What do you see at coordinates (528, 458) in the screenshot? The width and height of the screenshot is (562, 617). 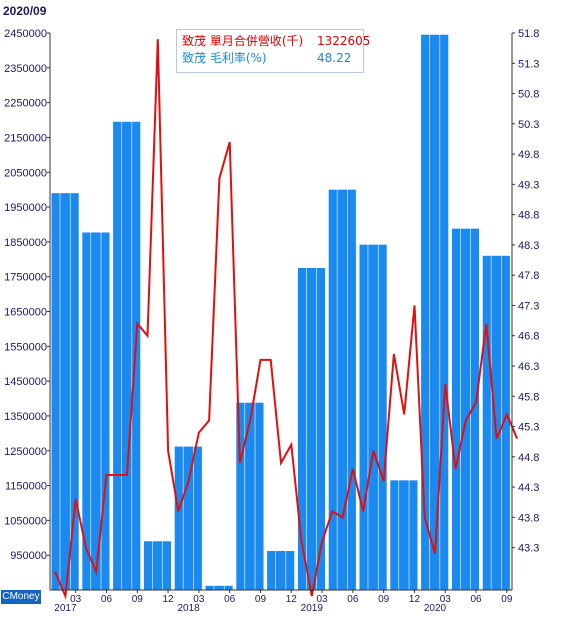 I see `right-tick-label: 44.8` at bounding box center [528, 458].